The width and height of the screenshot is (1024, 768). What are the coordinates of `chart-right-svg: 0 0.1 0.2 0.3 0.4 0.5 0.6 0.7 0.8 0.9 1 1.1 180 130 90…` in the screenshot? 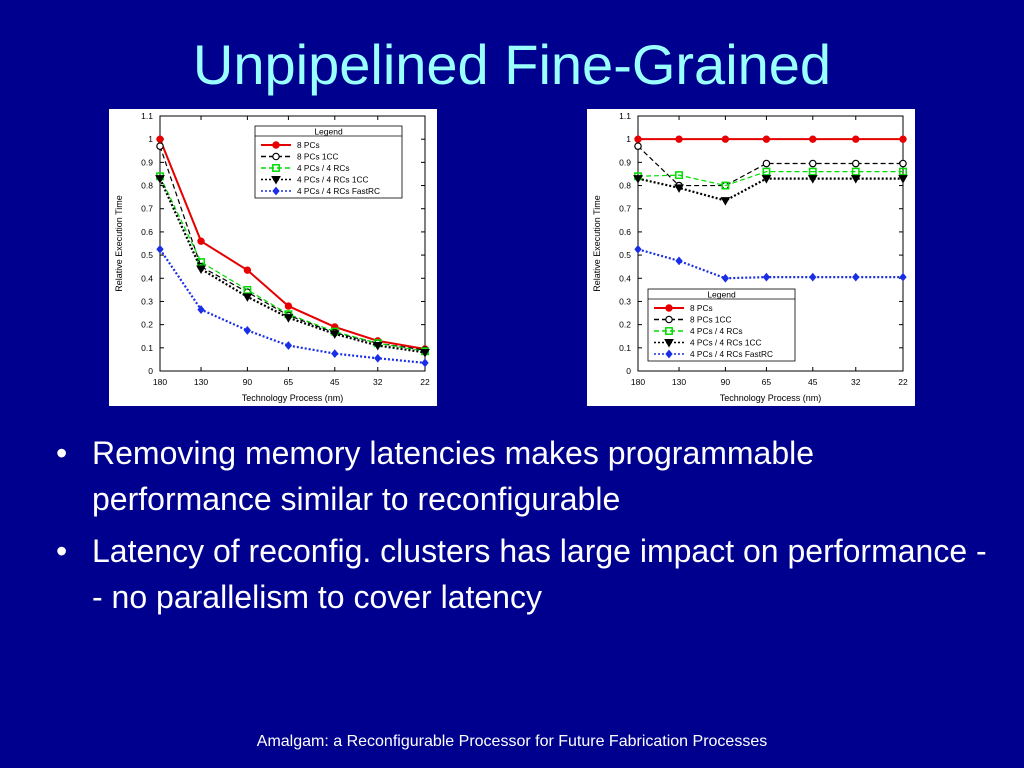 It's located at (750, 257).